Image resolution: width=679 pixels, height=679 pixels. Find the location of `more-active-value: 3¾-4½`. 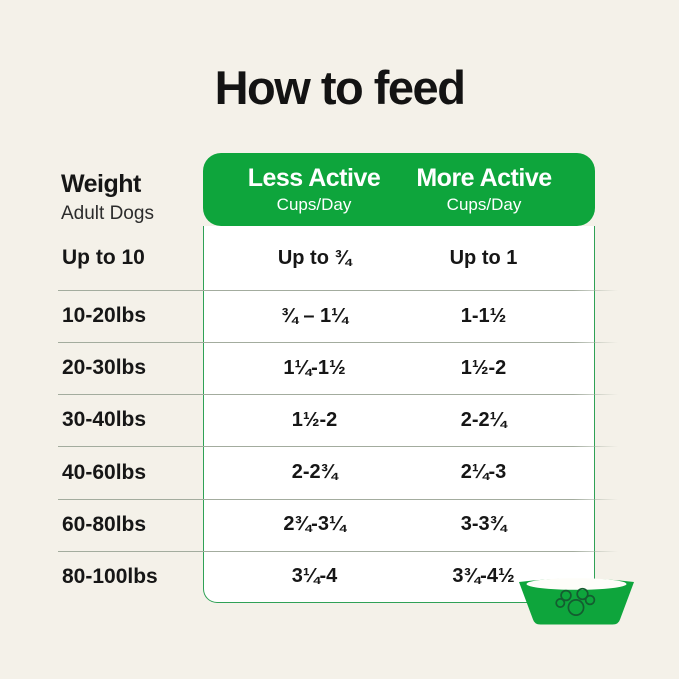

more-active-value: 3¾-4½ is located at coordinates (483, 575).